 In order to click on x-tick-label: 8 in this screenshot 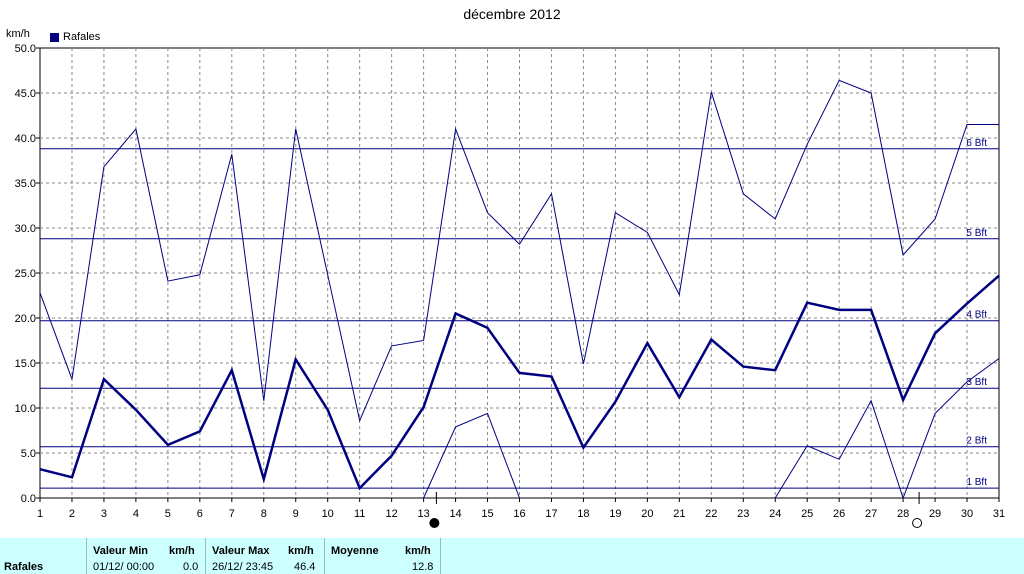, I will do `click(264, 514)`.